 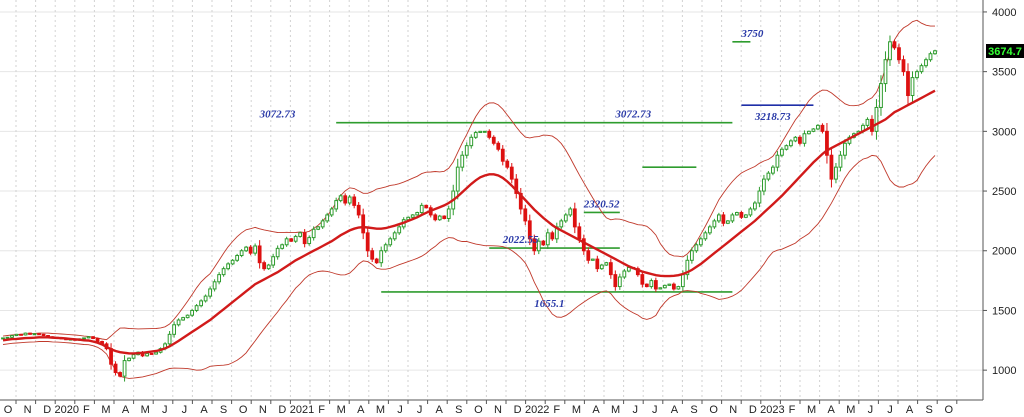 What do you see at coordinates (1004, 311) in the screenshot?
I see `y-tick-label: 1500` at bounding box center [1004, 311].